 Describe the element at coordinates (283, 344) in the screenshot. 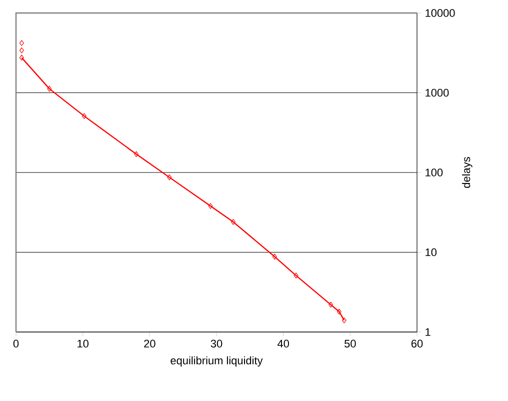

I see `x-tick-label: 40` at that location.